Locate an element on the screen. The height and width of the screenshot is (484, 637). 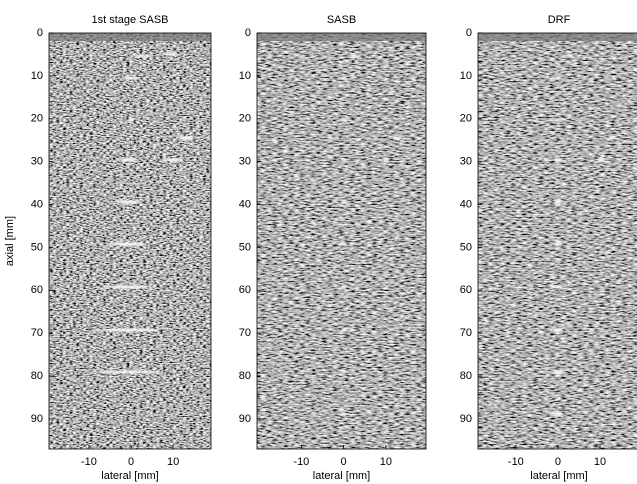
panel-title: DRF is located at coordinates (559, 20).